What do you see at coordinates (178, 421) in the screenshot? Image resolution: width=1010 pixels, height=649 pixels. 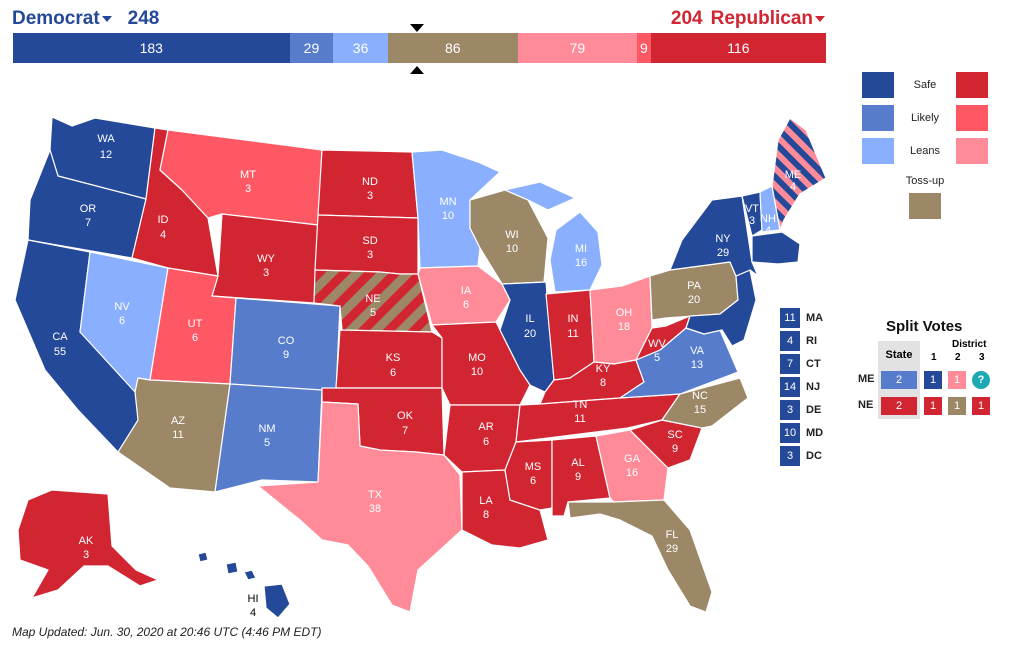 I see `state-az-label: AZ` at bounding box center [178, 421].